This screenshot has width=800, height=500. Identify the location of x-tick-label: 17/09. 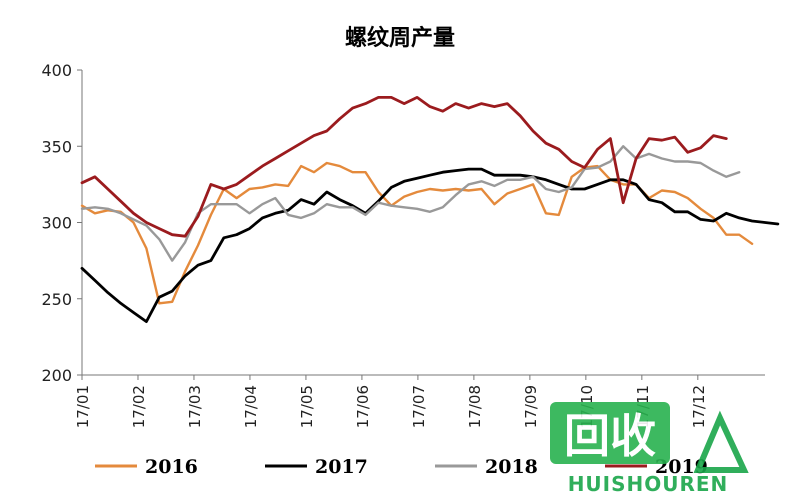
(531, 406).